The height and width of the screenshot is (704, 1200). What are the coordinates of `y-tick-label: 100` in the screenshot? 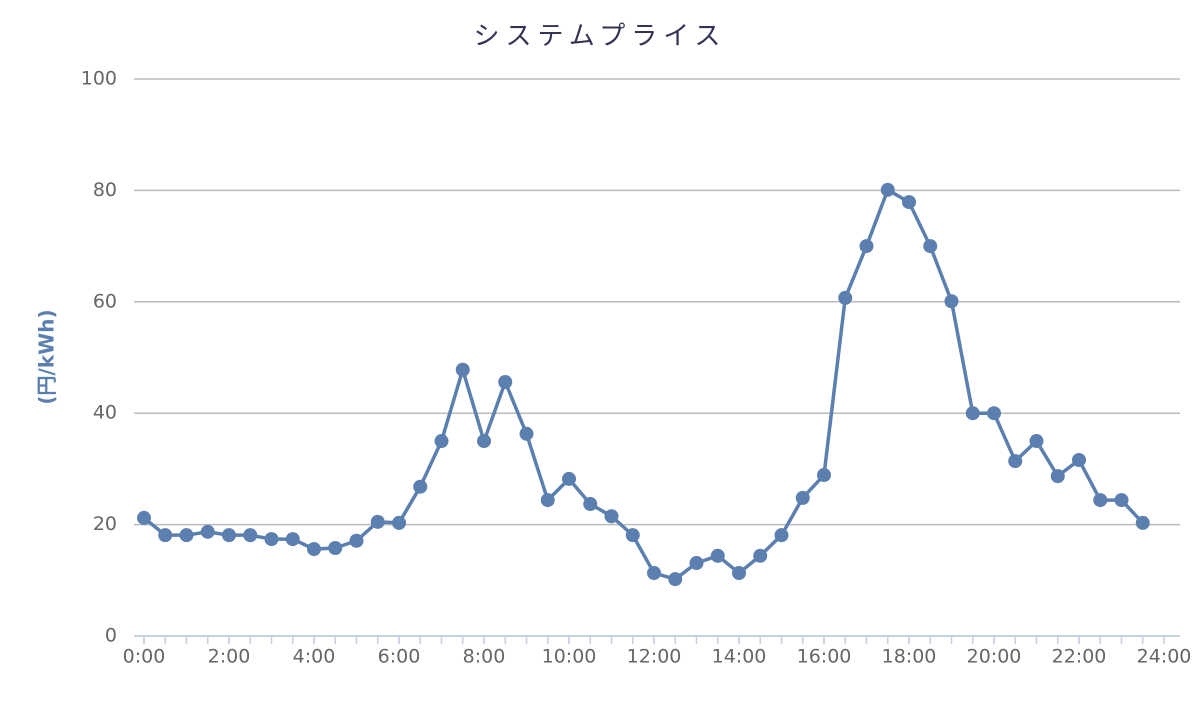 It's located at (99, 79).